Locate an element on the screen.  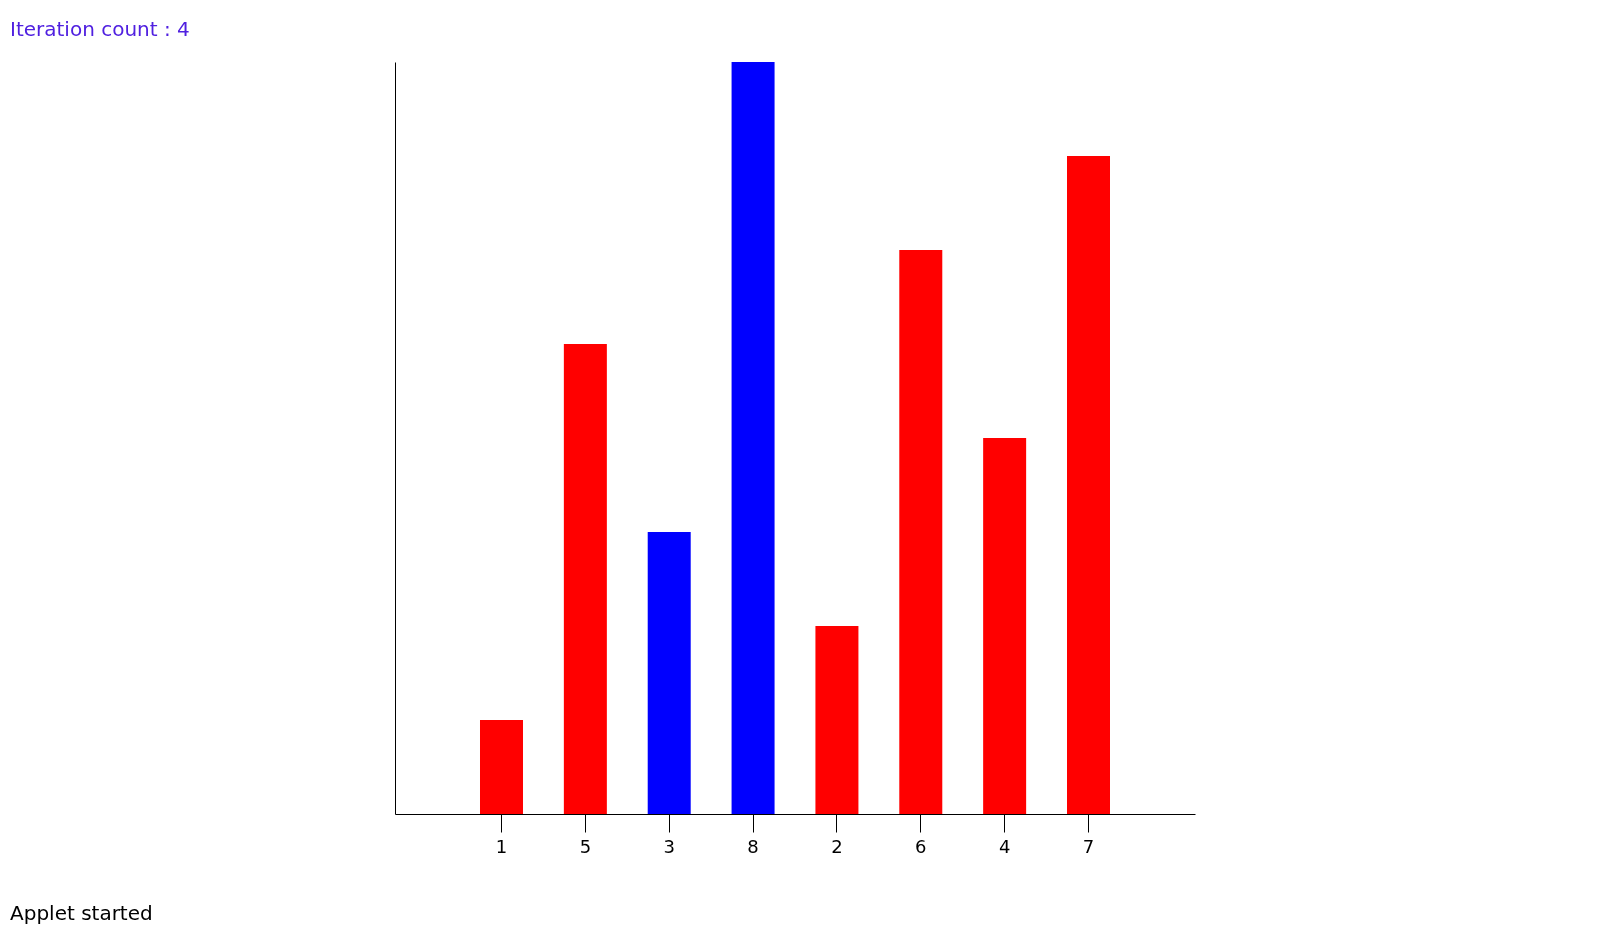
x-tick-label: 8 is located at coordinates (753, 846).